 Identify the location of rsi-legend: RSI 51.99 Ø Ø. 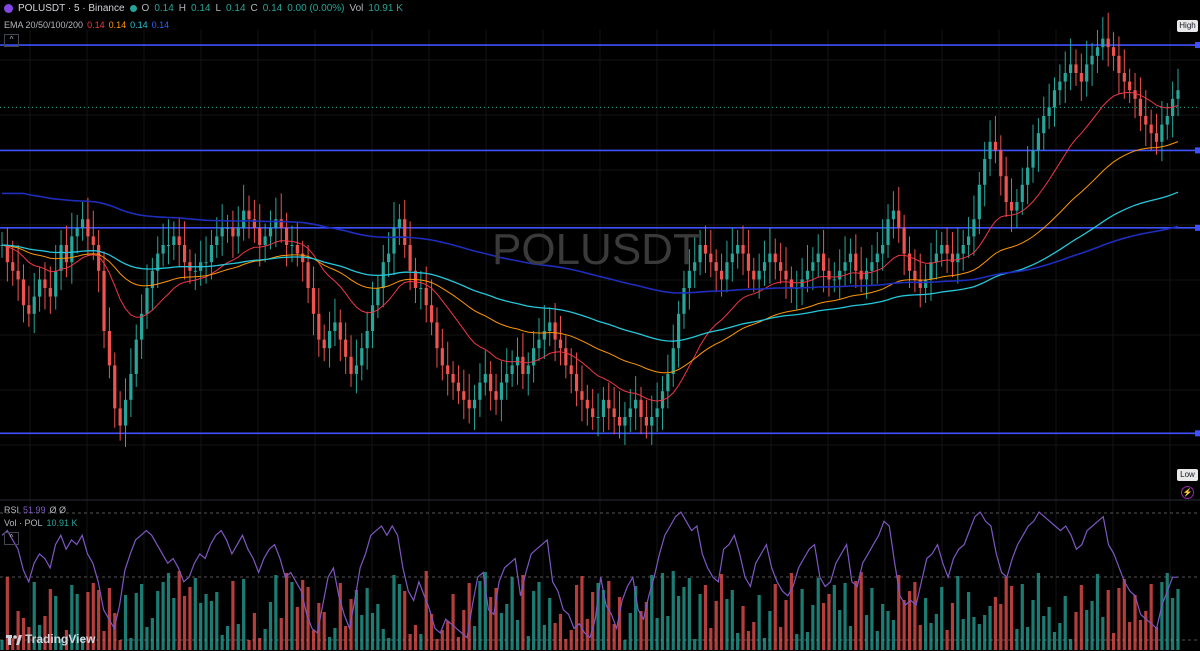
(35, 510).